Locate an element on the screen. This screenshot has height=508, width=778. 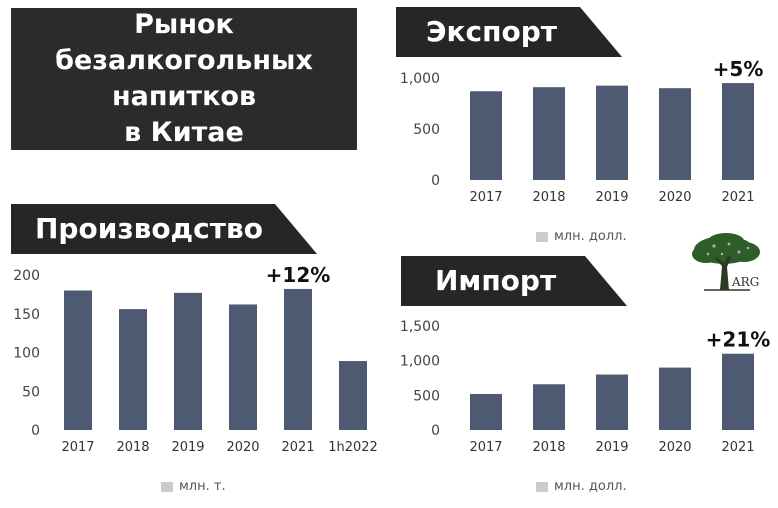
growth-annotation: +5% is located at coordinates (738, 69).